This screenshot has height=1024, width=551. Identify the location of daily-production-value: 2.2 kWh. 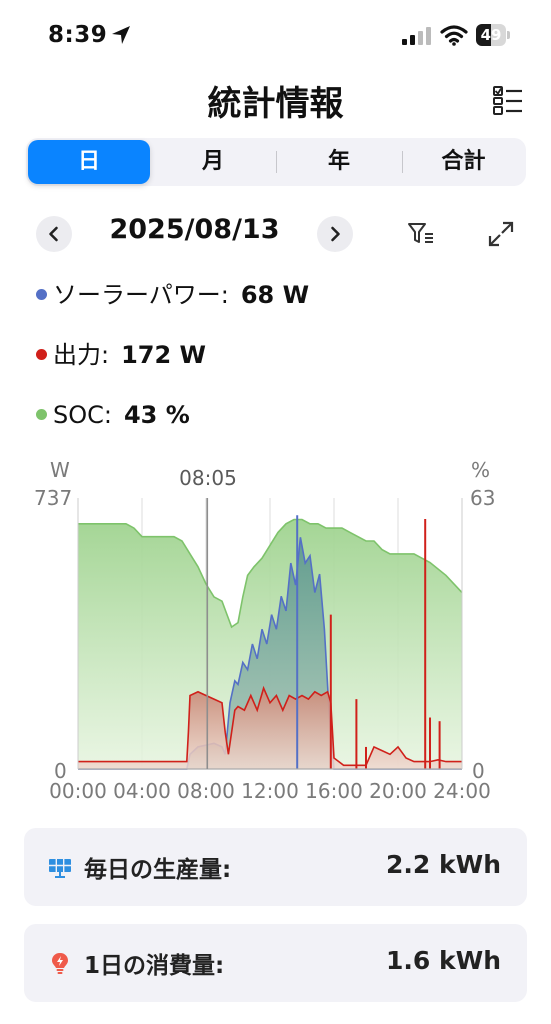
(443, 864).